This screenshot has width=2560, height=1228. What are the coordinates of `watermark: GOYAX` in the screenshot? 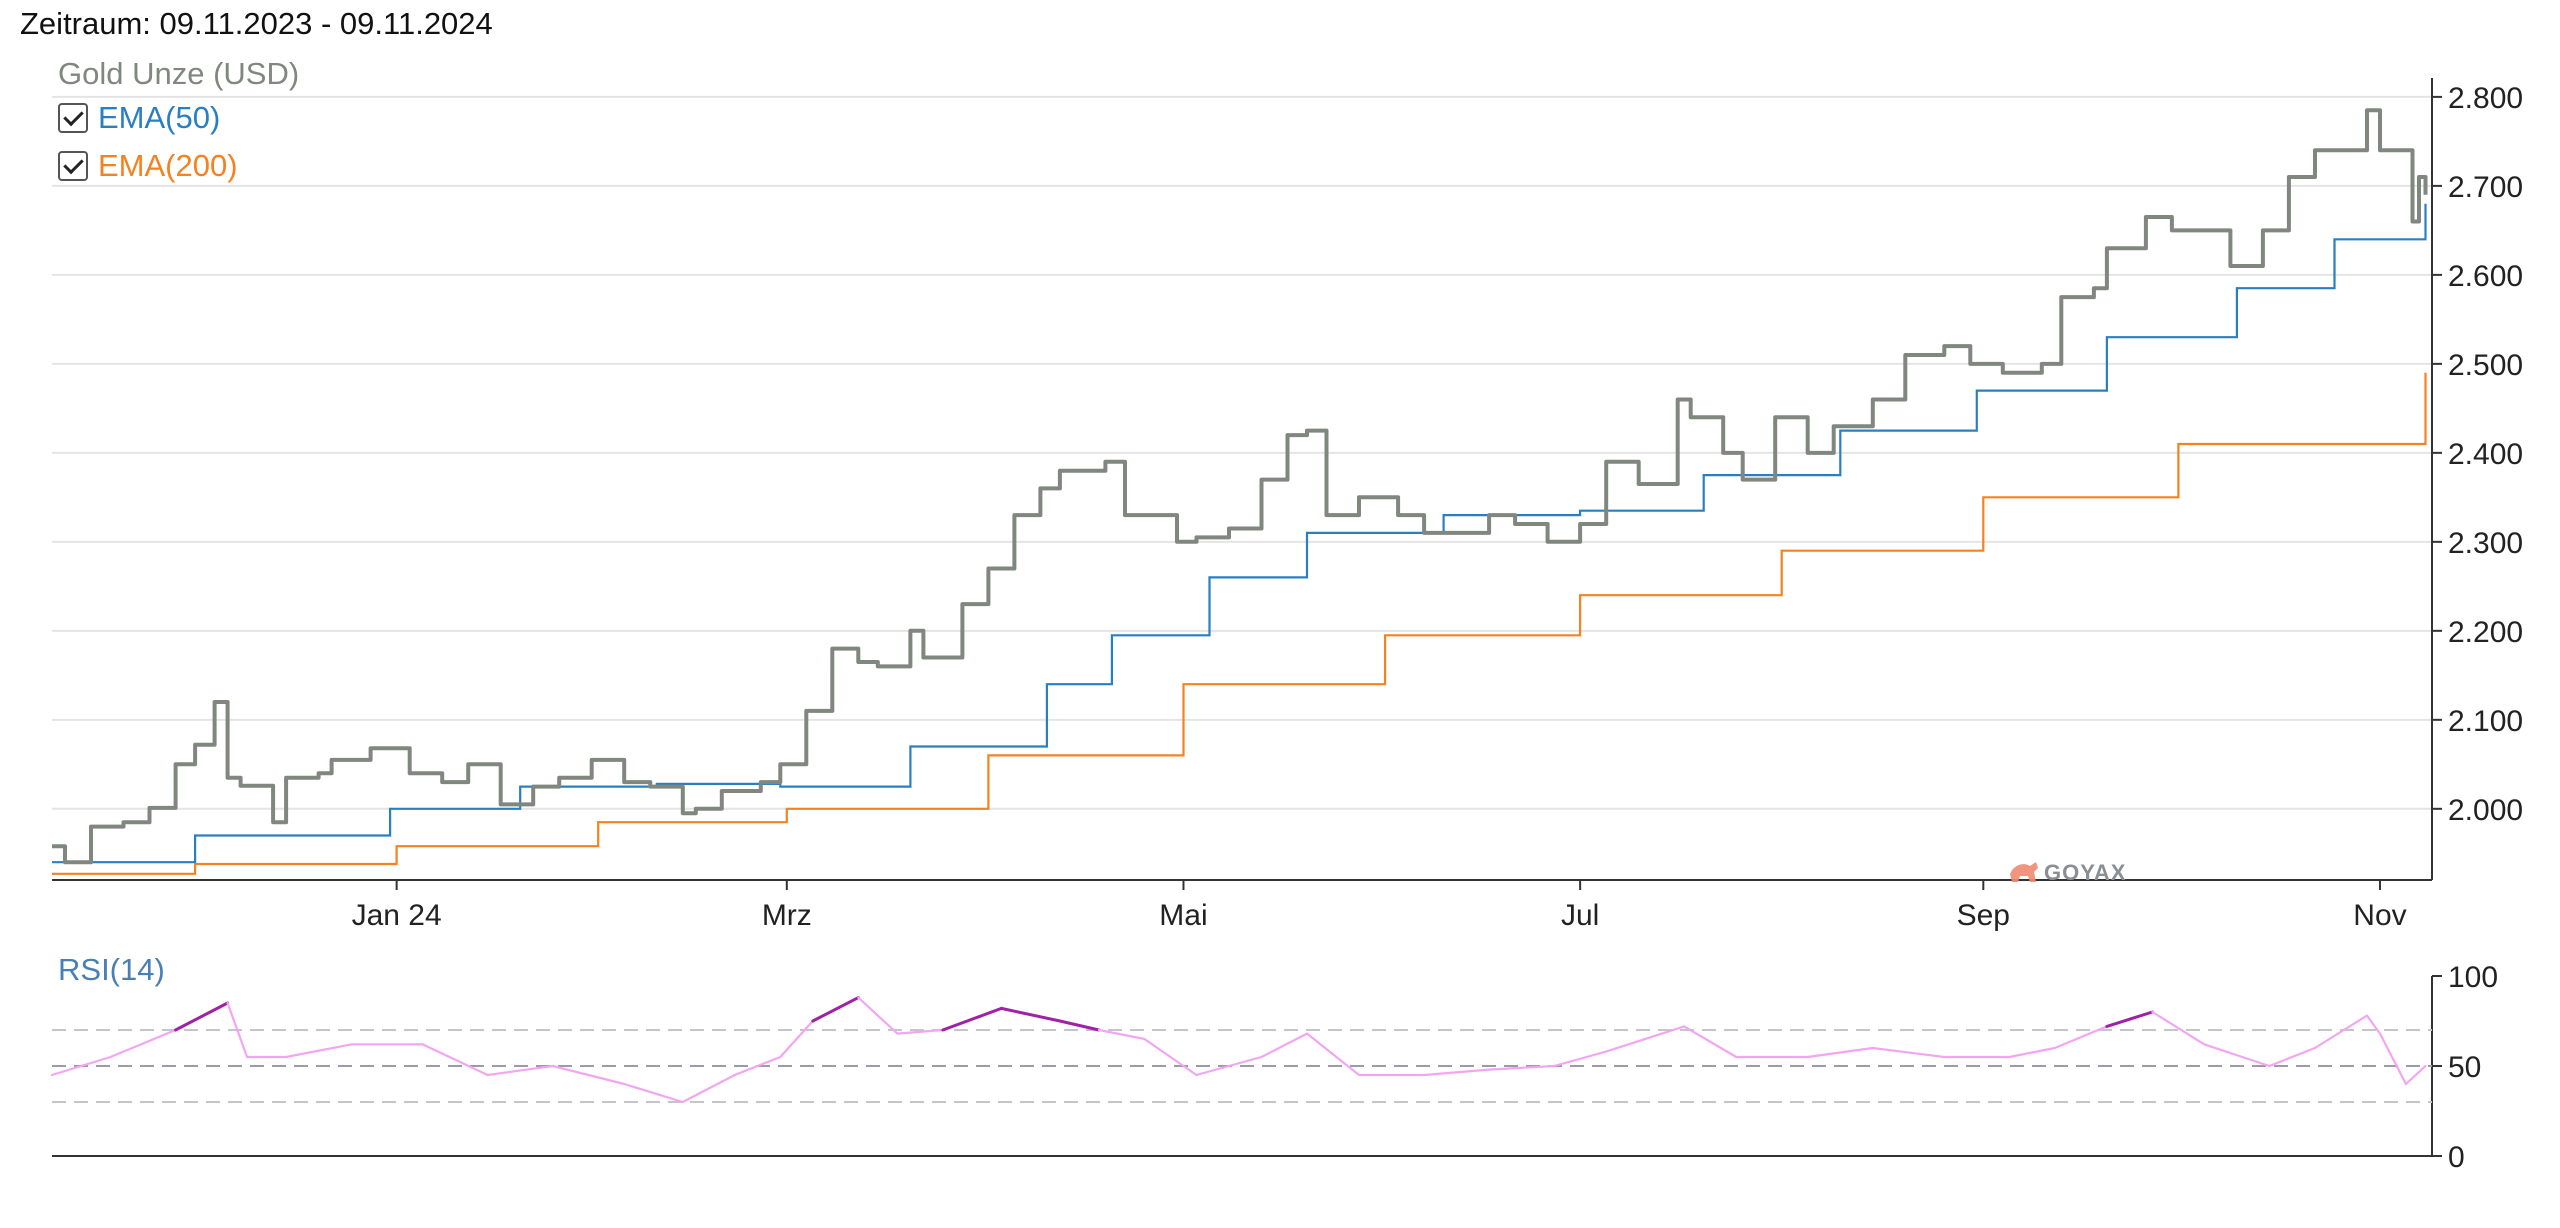 It's located at (2068, 872).